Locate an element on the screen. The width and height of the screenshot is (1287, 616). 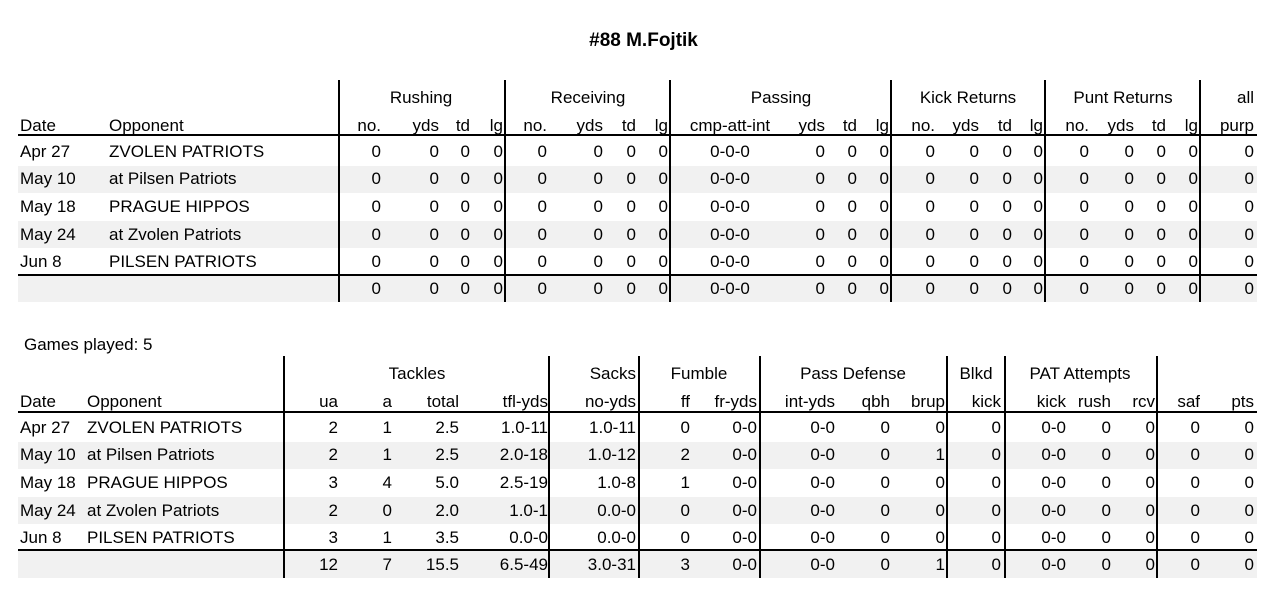
table-cell: May 10 is located at coordinates (48, 455).